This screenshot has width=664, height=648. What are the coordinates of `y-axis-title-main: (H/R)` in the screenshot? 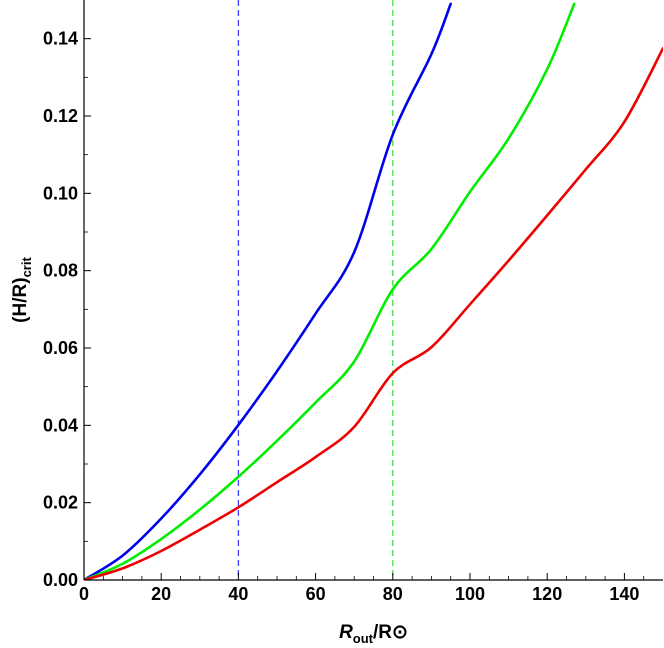 It's located at (20, 299).